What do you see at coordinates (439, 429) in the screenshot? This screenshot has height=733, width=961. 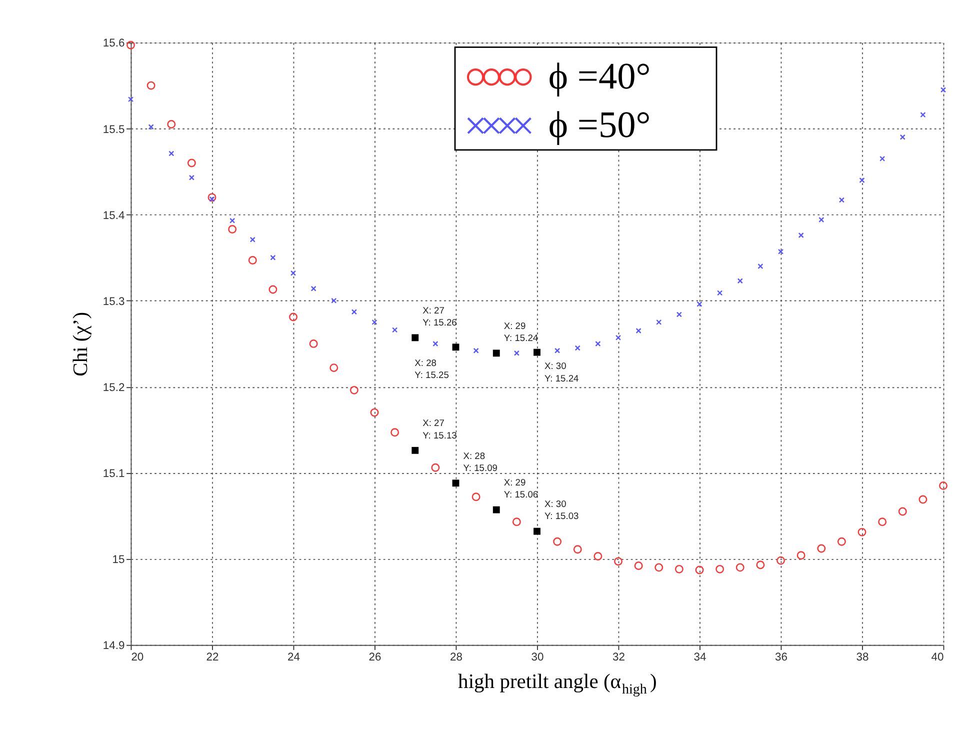 I see `annotation: X: 27 Y: 15.13` at bounding box center [439, 429].